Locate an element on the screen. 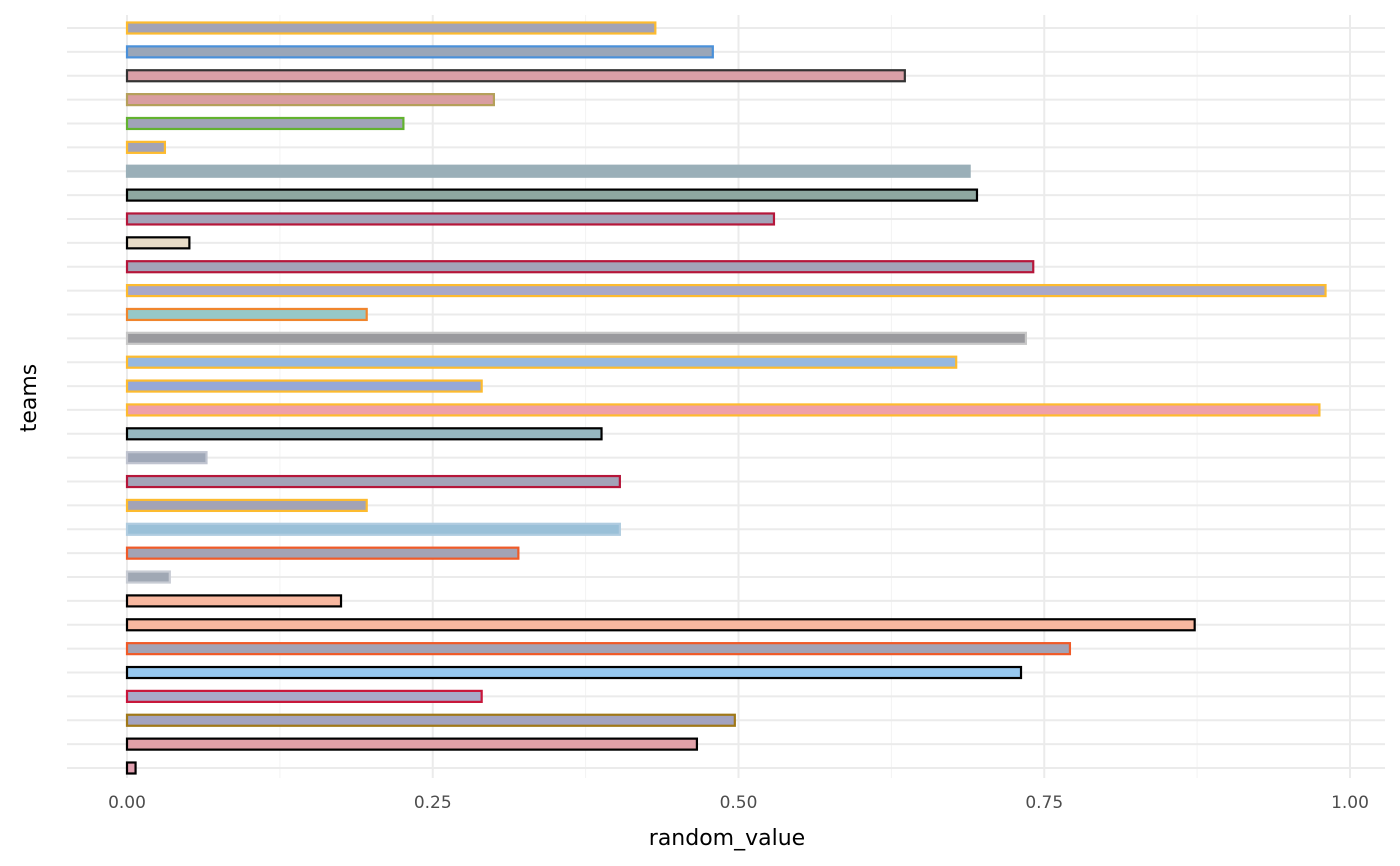 The image size is (1400, 866). x-tick-label: 0.00 is located at coordinates (127, 803).